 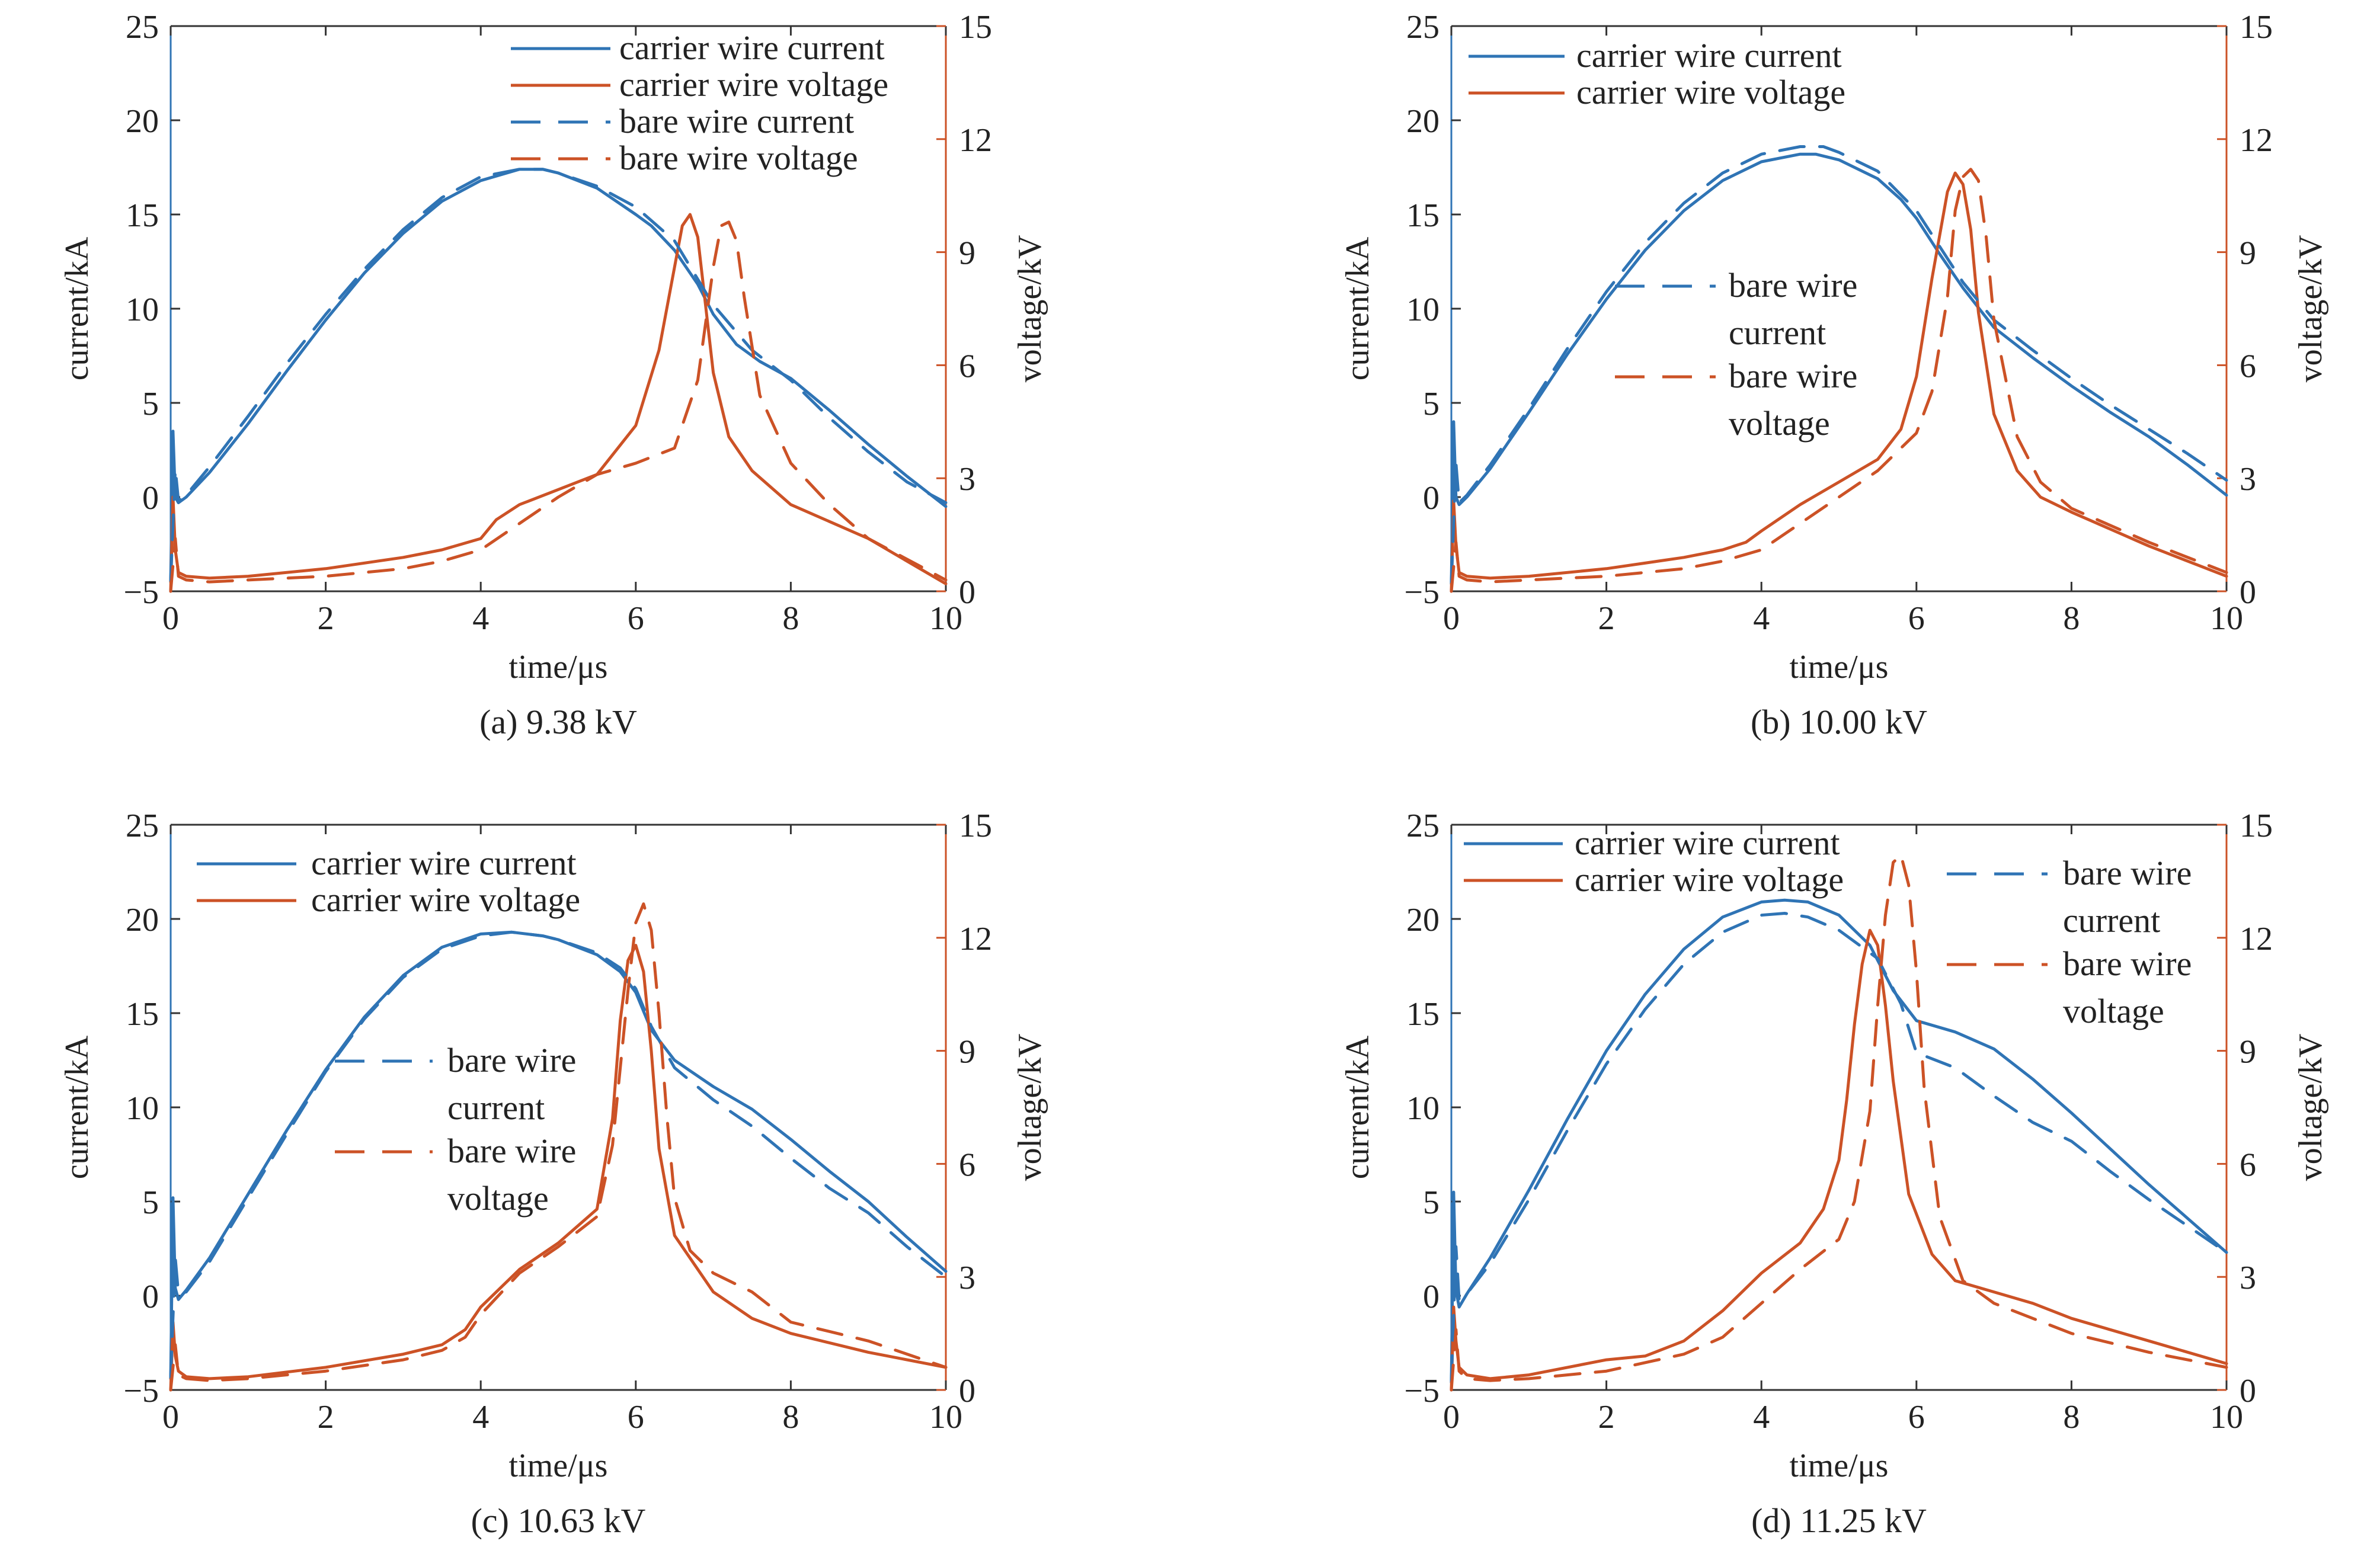 I want to click on panel-caption: (d) 11.25 kV, so click(x=1839, y=1520).